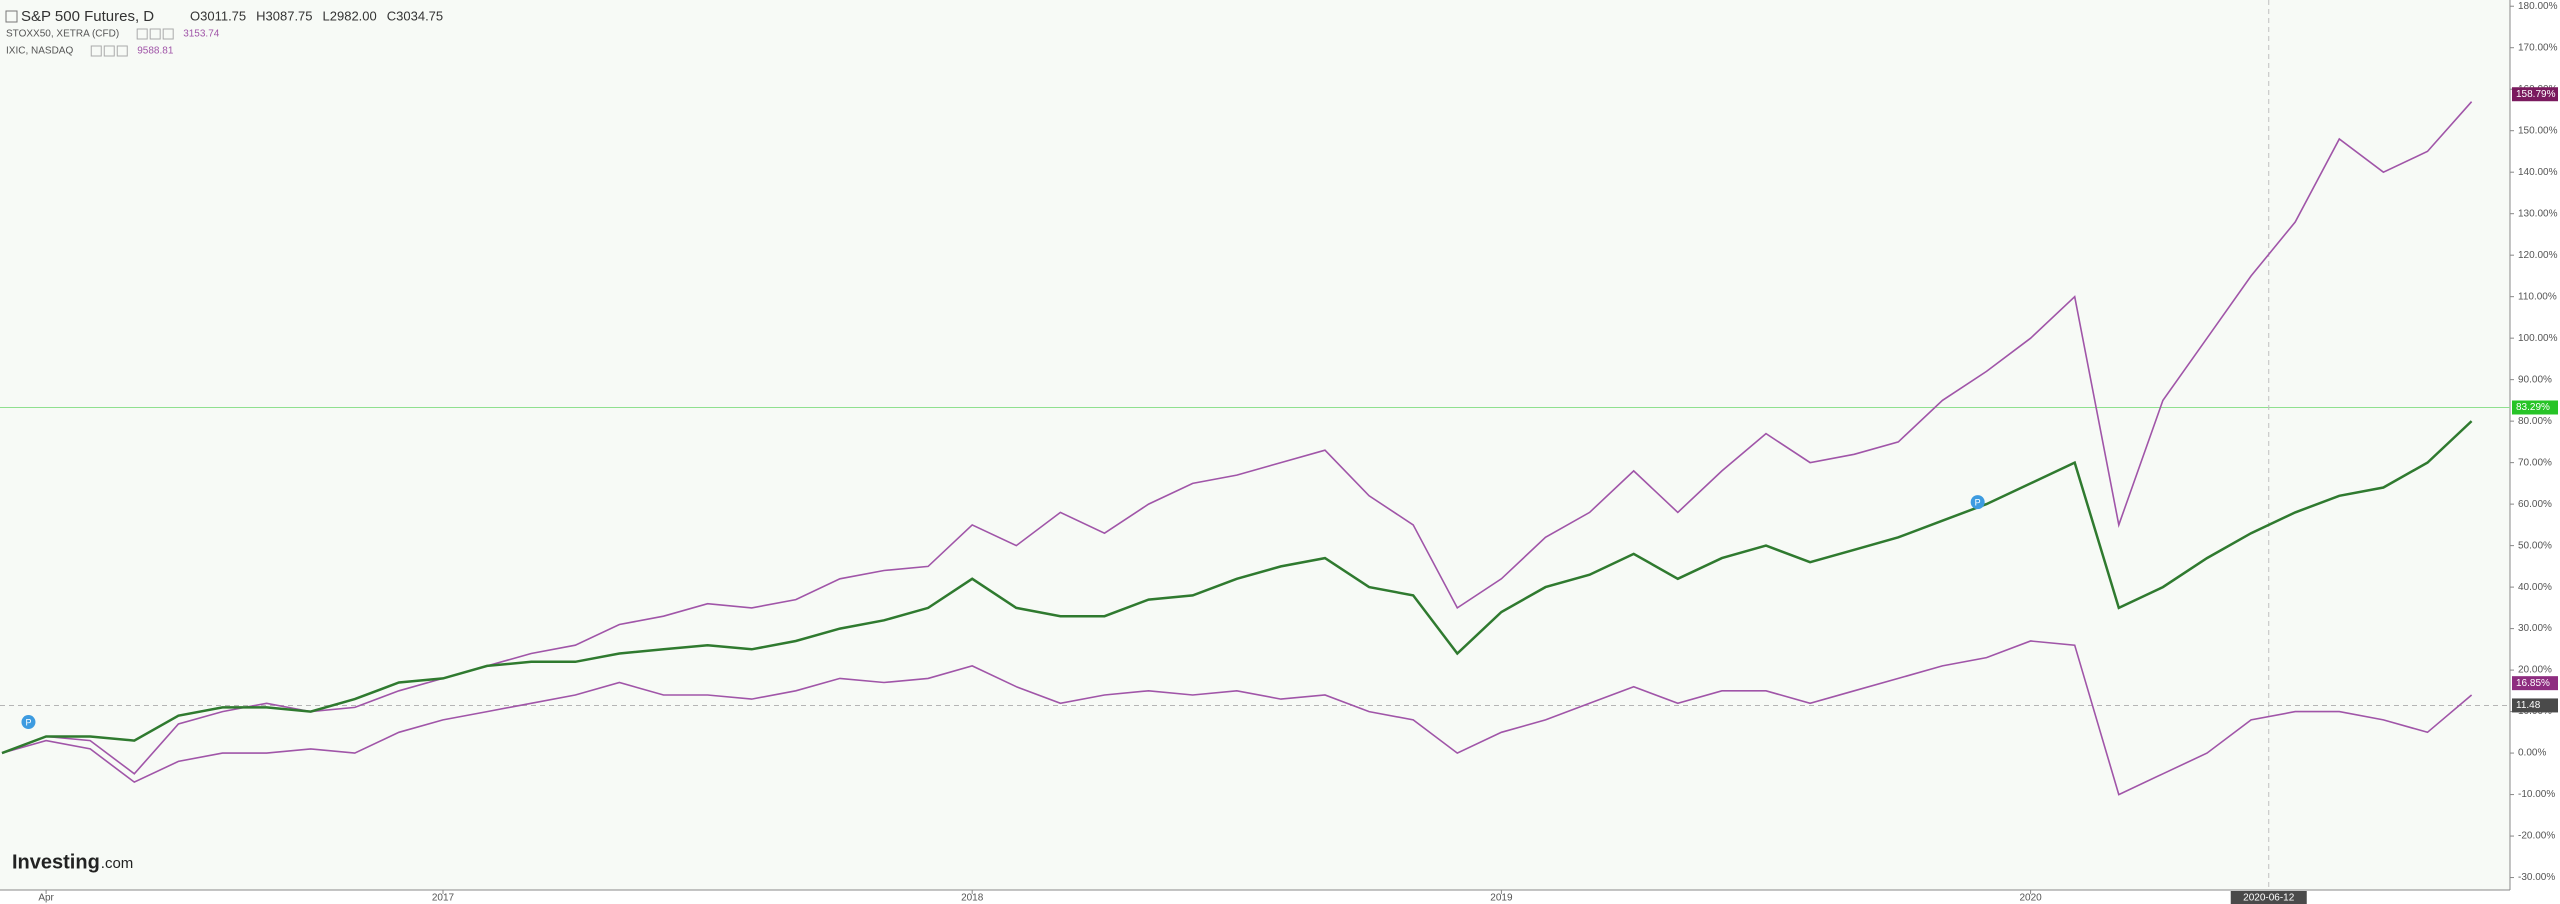  I want to click on legend-last: 9588.81, so click(155, 51).